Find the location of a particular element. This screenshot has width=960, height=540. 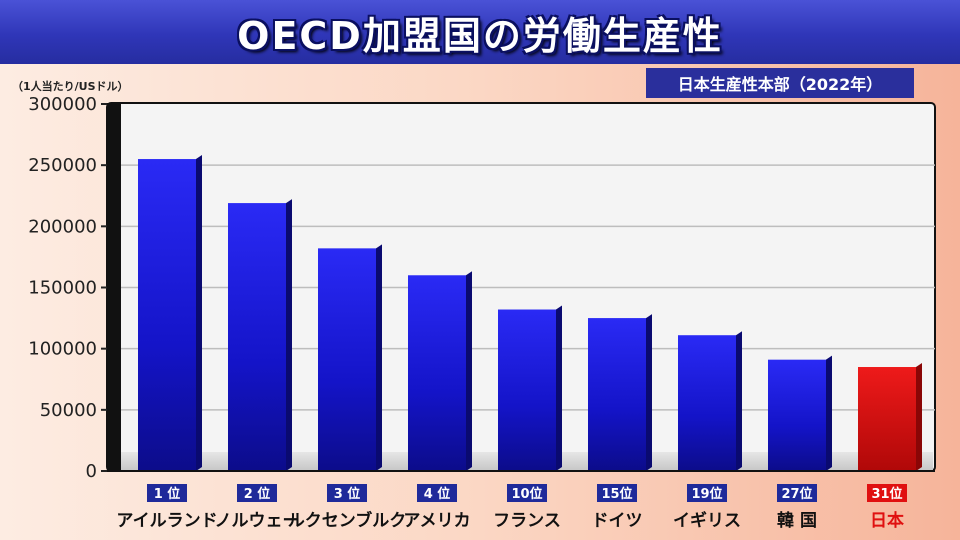

rank-label: 19位 is located at coordinates (706, 494).